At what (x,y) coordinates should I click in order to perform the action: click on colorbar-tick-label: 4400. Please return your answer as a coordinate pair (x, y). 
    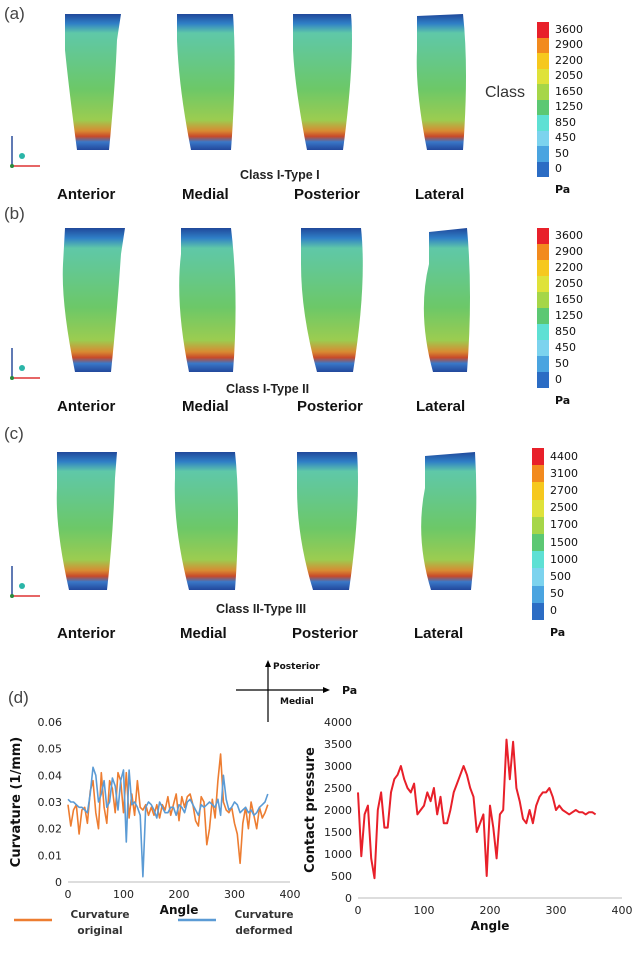
    Looking at the image, I should click on (564, 456).